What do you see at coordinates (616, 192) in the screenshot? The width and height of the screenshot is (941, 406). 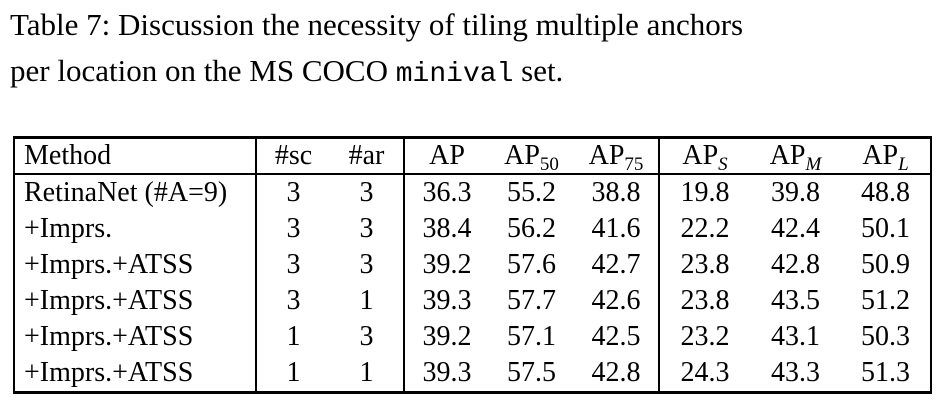 I see `cell-ap75: 38.8` at bounding box center [616, 192].